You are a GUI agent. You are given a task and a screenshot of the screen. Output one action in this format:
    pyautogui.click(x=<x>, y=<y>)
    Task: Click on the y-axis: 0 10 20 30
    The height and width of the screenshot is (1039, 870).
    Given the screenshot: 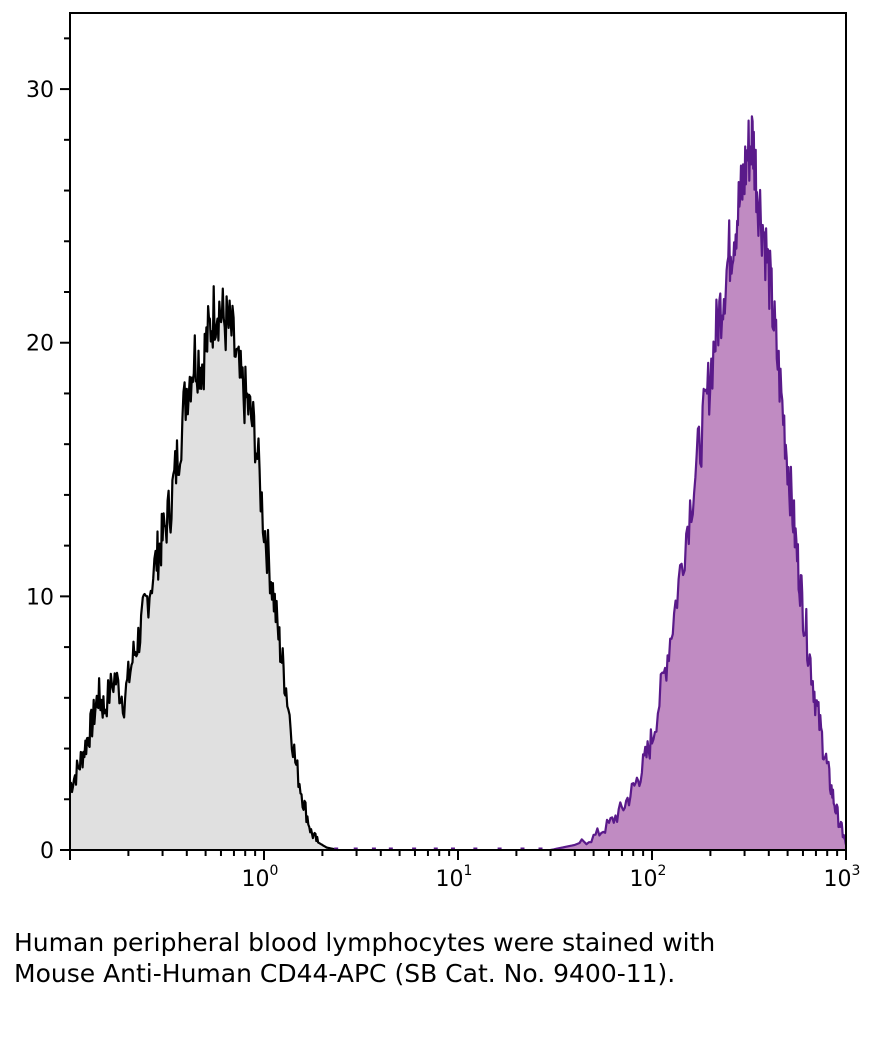 What is the action you would take?
    pyautogui.click(x=48, y=450)
    